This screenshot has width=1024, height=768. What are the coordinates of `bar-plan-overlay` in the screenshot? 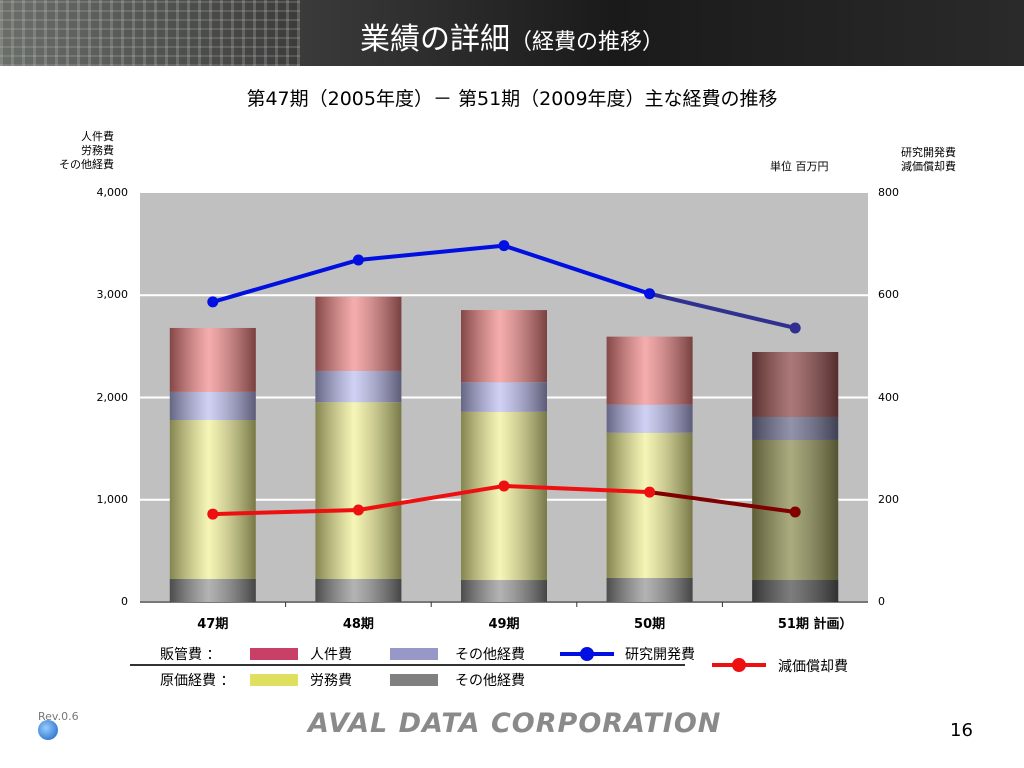 It's located at (795, 476).